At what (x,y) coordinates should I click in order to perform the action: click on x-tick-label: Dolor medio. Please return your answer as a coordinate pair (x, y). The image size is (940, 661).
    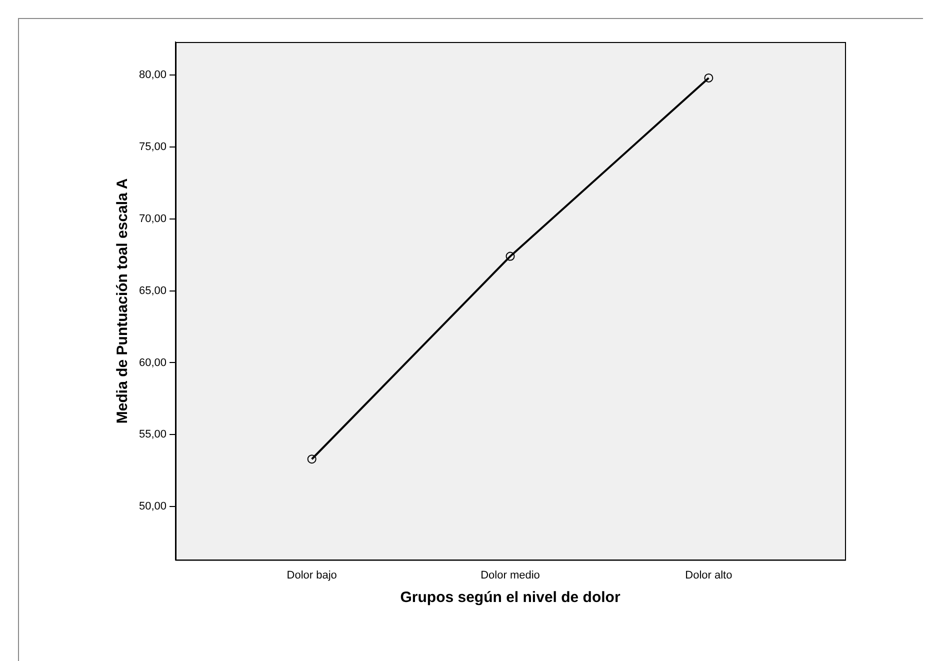
    Looking at the image, I should click on (510, 575).